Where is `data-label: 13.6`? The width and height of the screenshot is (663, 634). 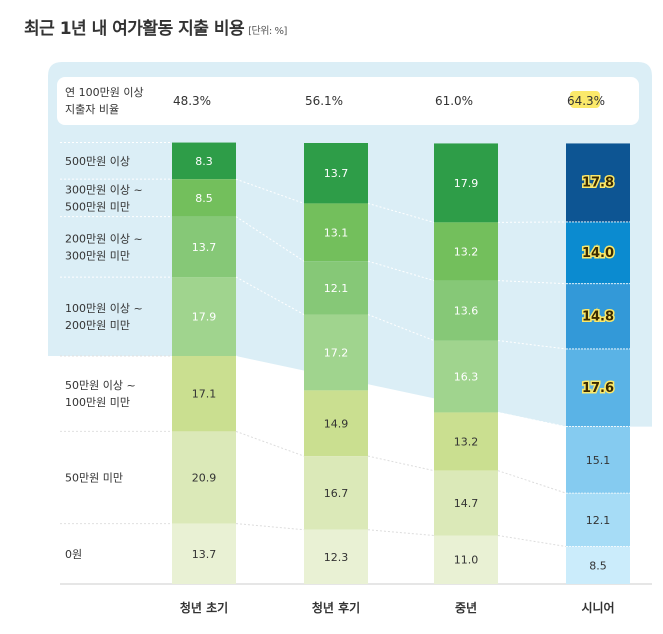
data-label: 13.6 is located at coordinates (466, 311).